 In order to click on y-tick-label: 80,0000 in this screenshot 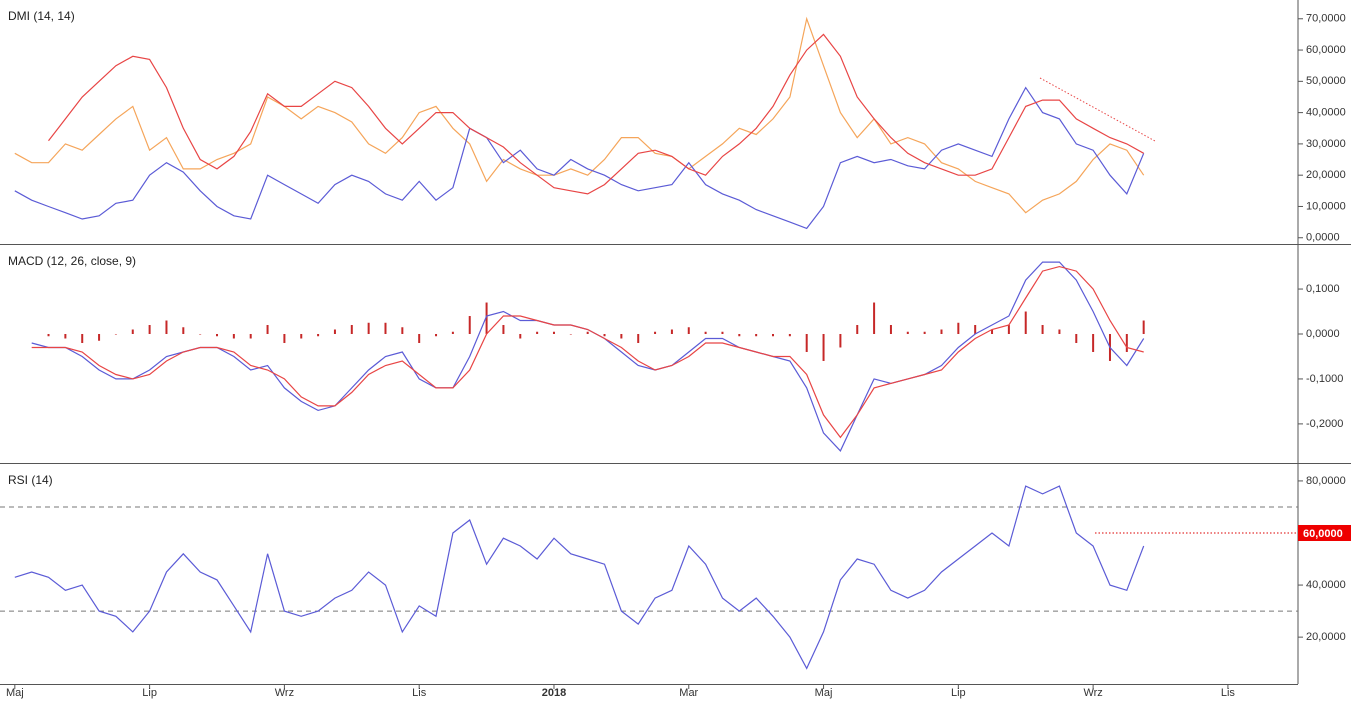, I will do `click(1326, 481)`.